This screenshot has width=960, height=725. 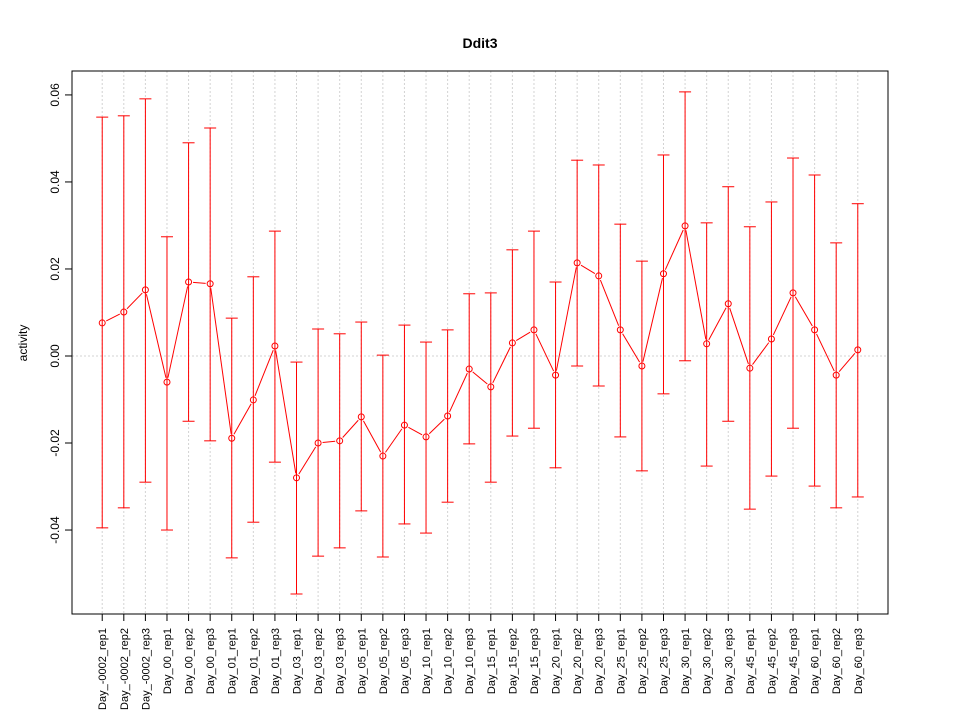 What do you see at coordinates (643, 661) in the screenshot?
I see `x-tick-label: Day_25_rep2` at bounding box center [643, 661].